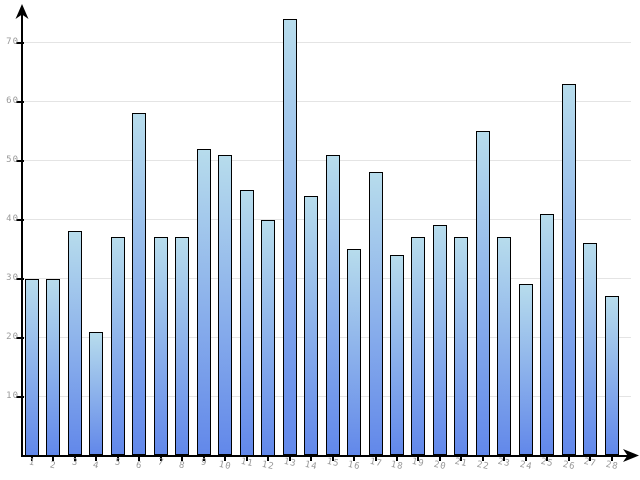 The height and width of the screenshot is (480, 640). What do you see at coordinates (12, 42) in the screenshot?
I see `y-tick-label: 70` at bounding box center [12, 42].